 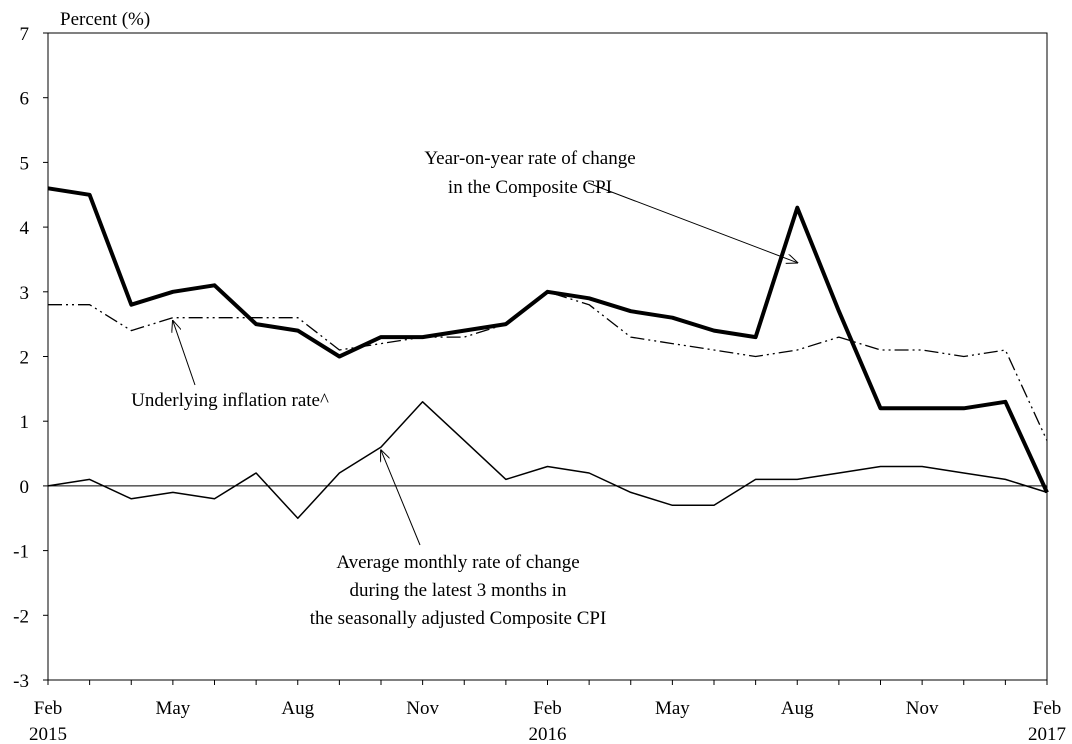 I want to click on y-tick-label: 0, so click(x=25, y=487).